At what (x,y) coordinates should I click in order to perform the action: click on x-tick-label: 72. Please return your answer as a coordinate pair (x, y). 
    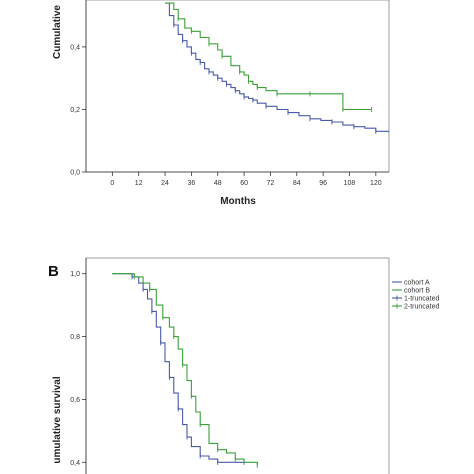
    Looking at the image, I should click on (271, 183).